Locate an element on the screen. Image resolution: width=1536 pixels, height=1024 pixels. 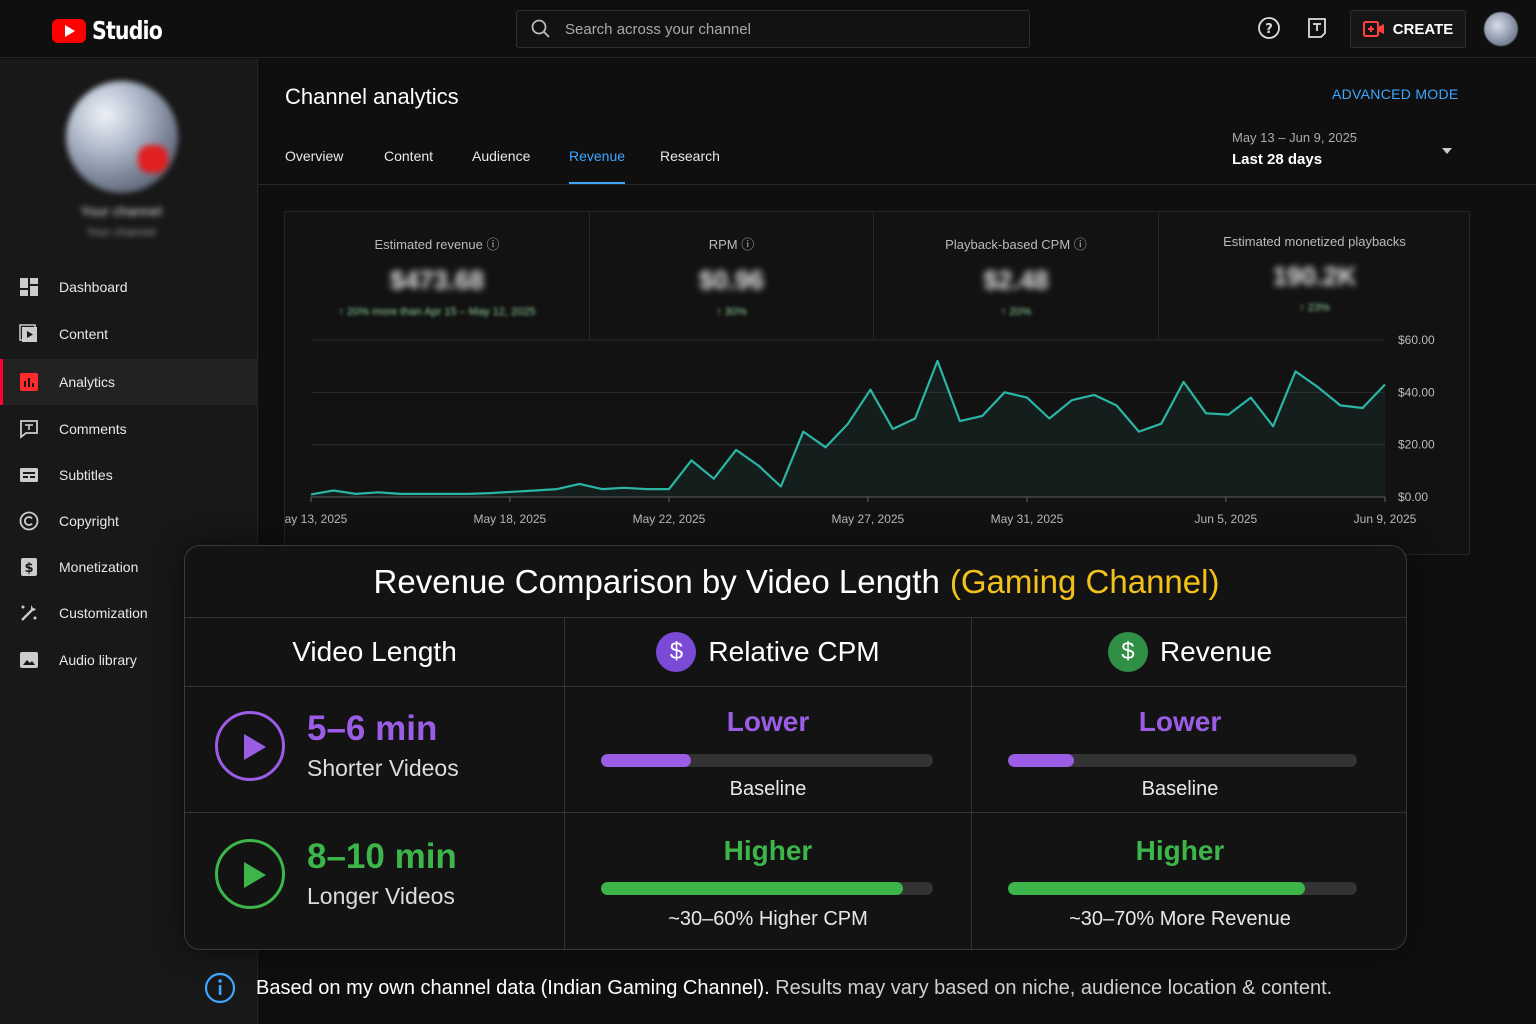
help-icon: ? is located at coordinates (1269, 28).